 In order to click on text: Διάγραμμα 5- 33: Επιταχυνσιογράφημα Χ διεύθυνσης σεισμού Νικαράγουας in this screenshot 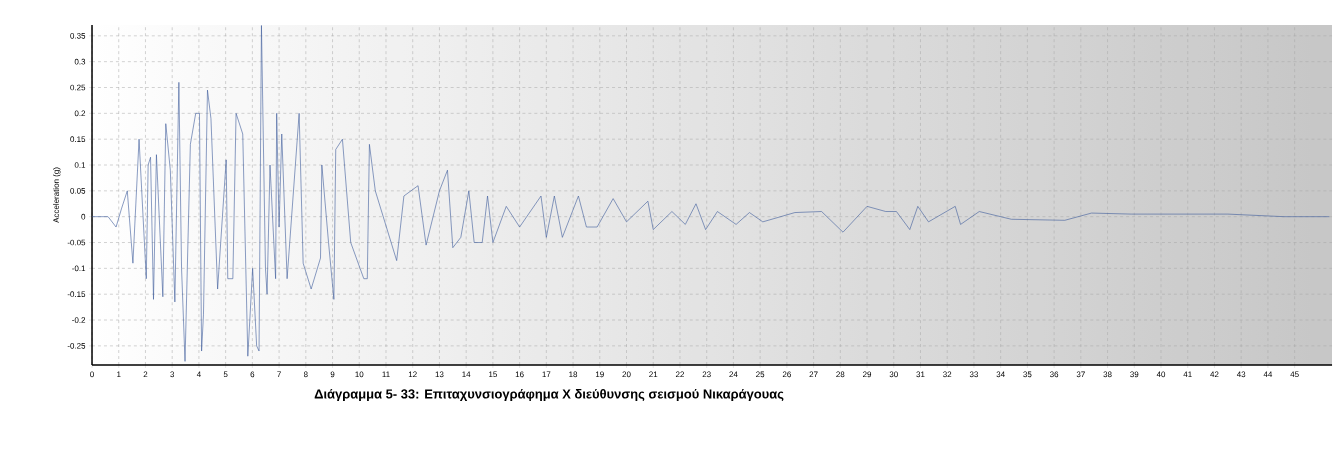, I will do `click(549, 395)`.